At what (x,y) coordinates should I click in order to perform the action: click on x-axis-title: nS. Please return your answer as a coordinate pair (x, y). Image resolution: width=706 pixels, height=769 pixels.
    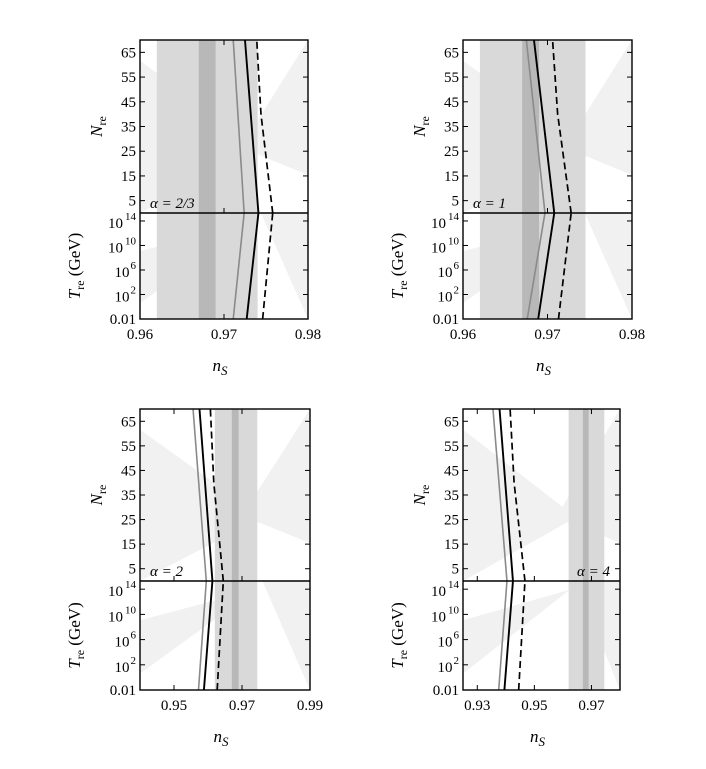
    Looking at the image, I should click on (222, 738).